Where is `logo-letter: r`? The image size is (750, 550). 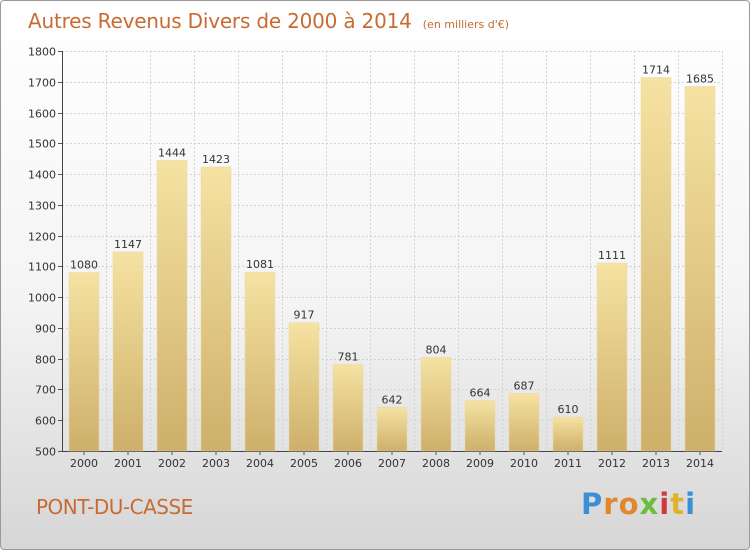
logo-letter: r is located at coordinates (611, 504).